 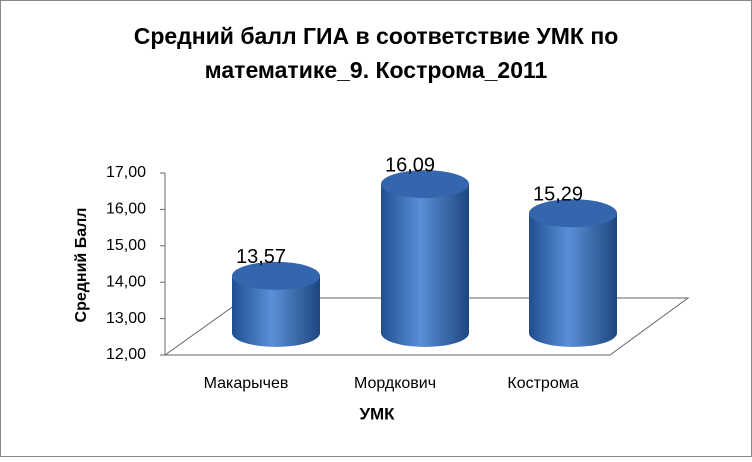 I want to click on x-axis-label: УМК, so click(x=377, y=413).